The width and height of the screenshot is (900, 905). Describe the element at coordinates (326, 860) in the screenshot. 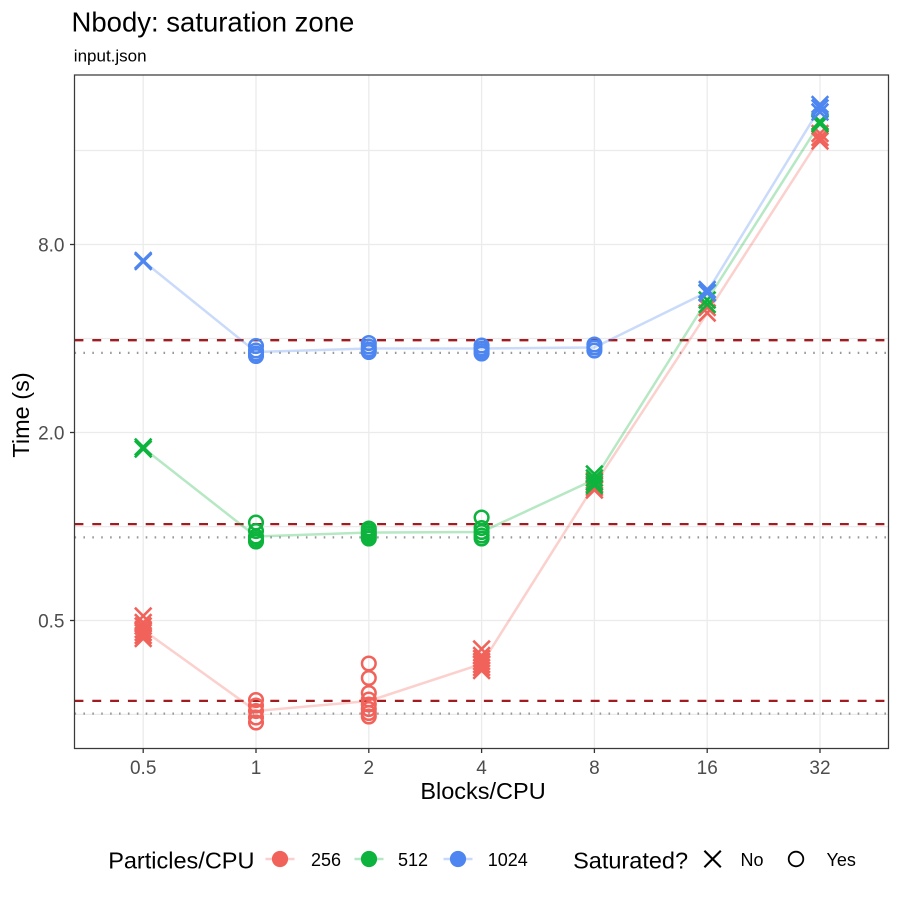

I see `svg-text: 256` at that location.